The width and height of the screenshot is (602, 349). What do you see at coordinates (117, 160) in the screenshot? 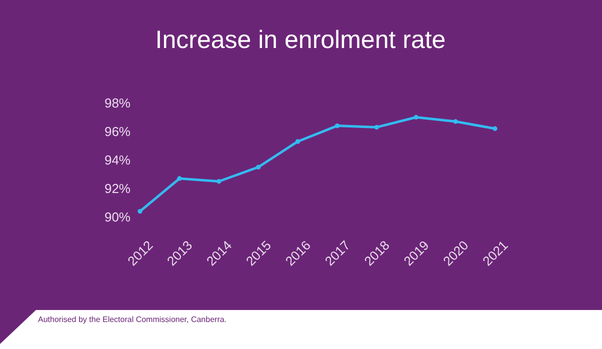
I see `y-tick-label: 94%` at bounding box center [117, 160].